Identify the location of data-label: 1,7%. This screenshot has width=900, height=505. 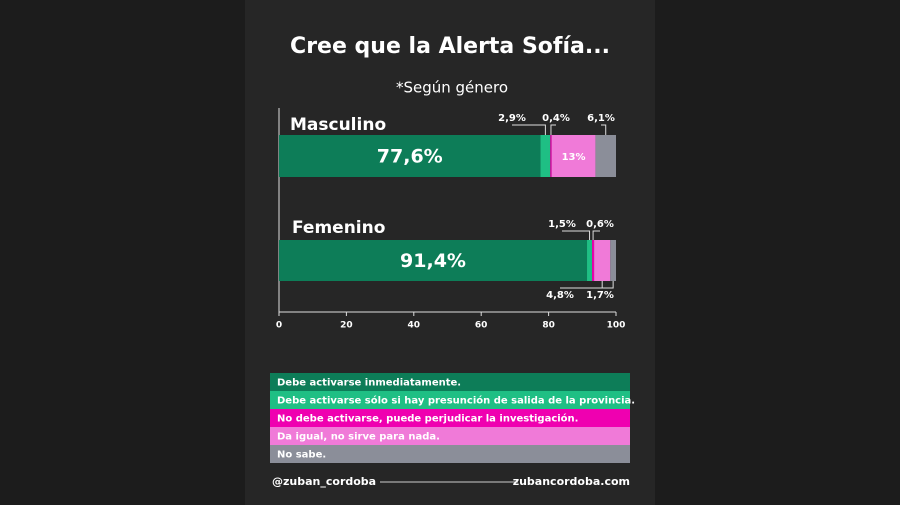
(600, 295).